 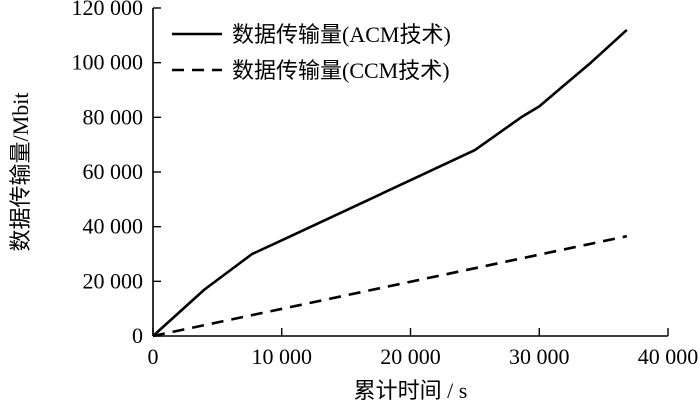 What do you see at coordinates (311, 52) in the screenshot?
I see `legend: 数据传输量(ACM技术) 数据传输量(CCM技术)` at bounding box center [311, 52].